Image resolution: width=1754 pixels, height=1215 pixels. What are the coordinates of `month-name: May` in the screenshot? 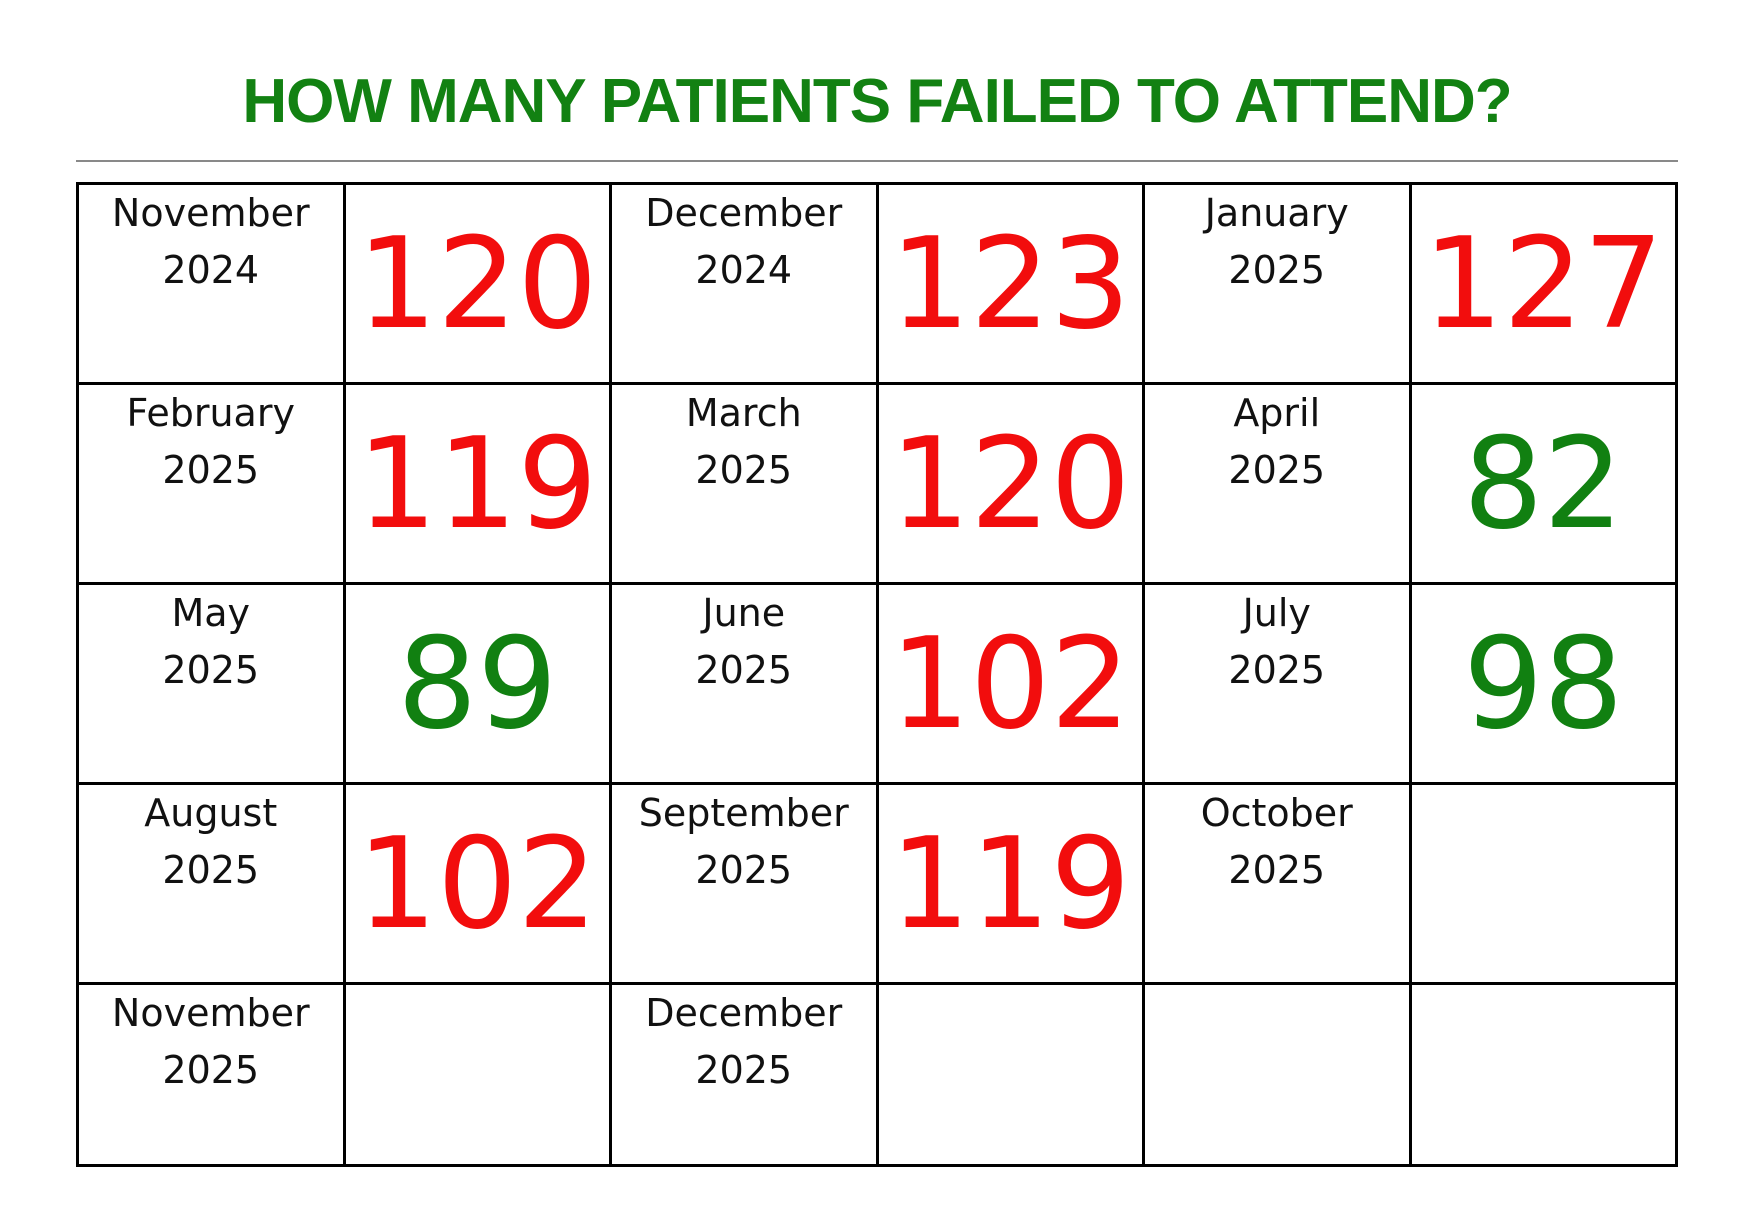 It's located at (211, 613).